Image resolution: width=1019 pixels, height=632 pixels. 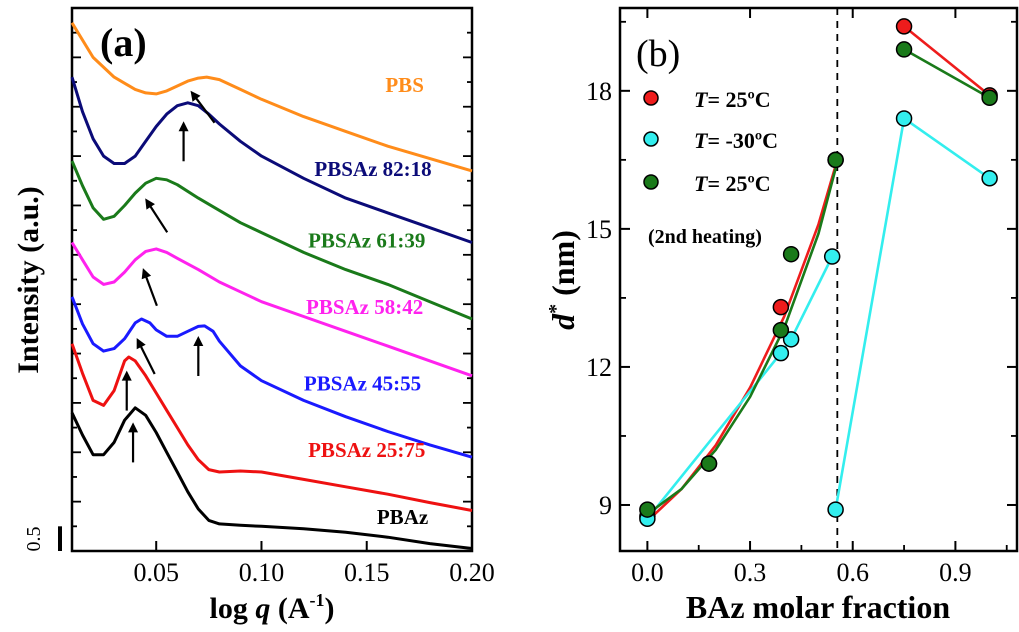 What do you see at coordinates (271, 478) in the screenshot?
I see `curve-pbaz` at bounding box center [271, 478].